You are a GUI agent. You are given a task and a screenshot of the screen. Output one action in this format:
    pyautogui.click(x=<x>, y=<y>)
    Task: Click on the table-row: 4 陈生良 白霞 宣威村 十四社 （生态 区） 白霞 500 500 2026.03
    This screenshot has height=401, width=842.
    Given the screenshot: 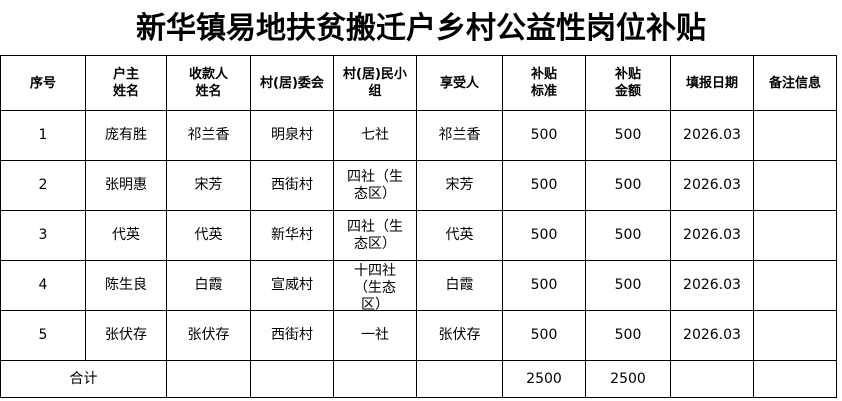 What is the action you would take?
    pyautogui.click(x=418, y=285)
    